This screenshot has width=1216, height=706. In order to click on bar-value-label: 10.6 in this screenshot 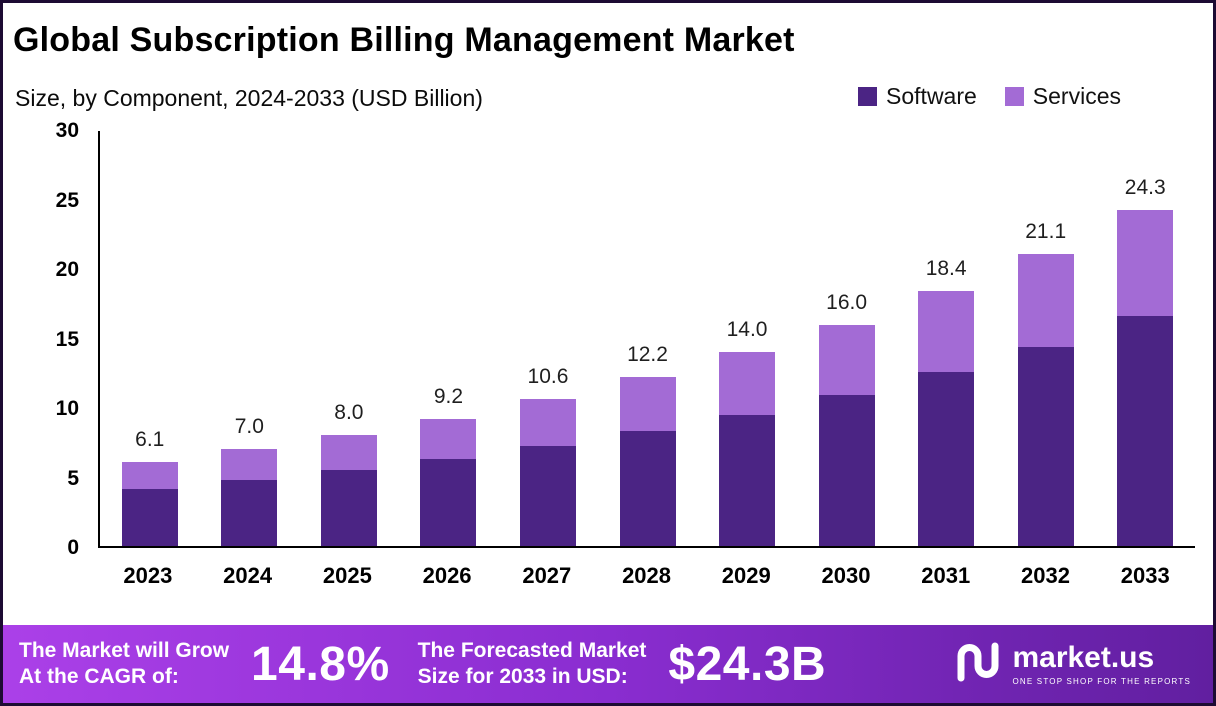, I will do `click(548, 377)`.